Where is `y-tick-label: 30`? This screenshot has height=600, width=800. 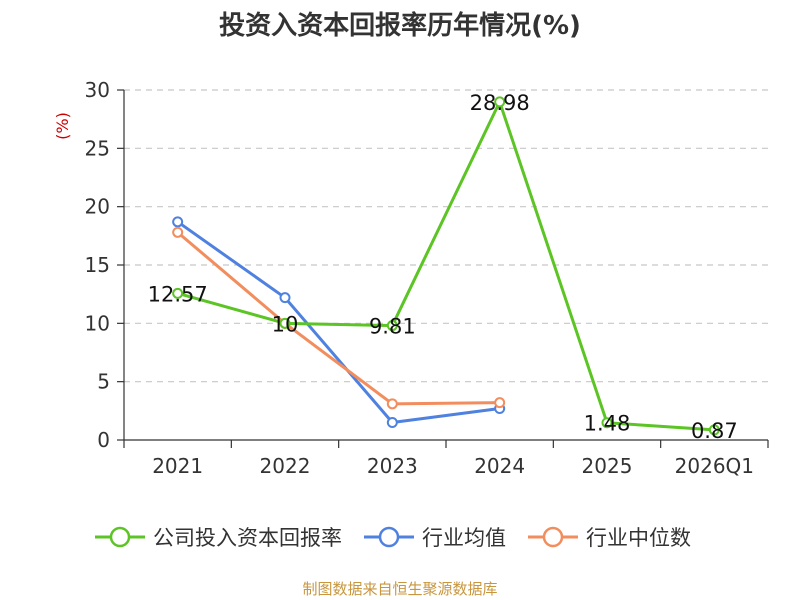 y-tick-label: 30 is located at coordinates (97, 90).